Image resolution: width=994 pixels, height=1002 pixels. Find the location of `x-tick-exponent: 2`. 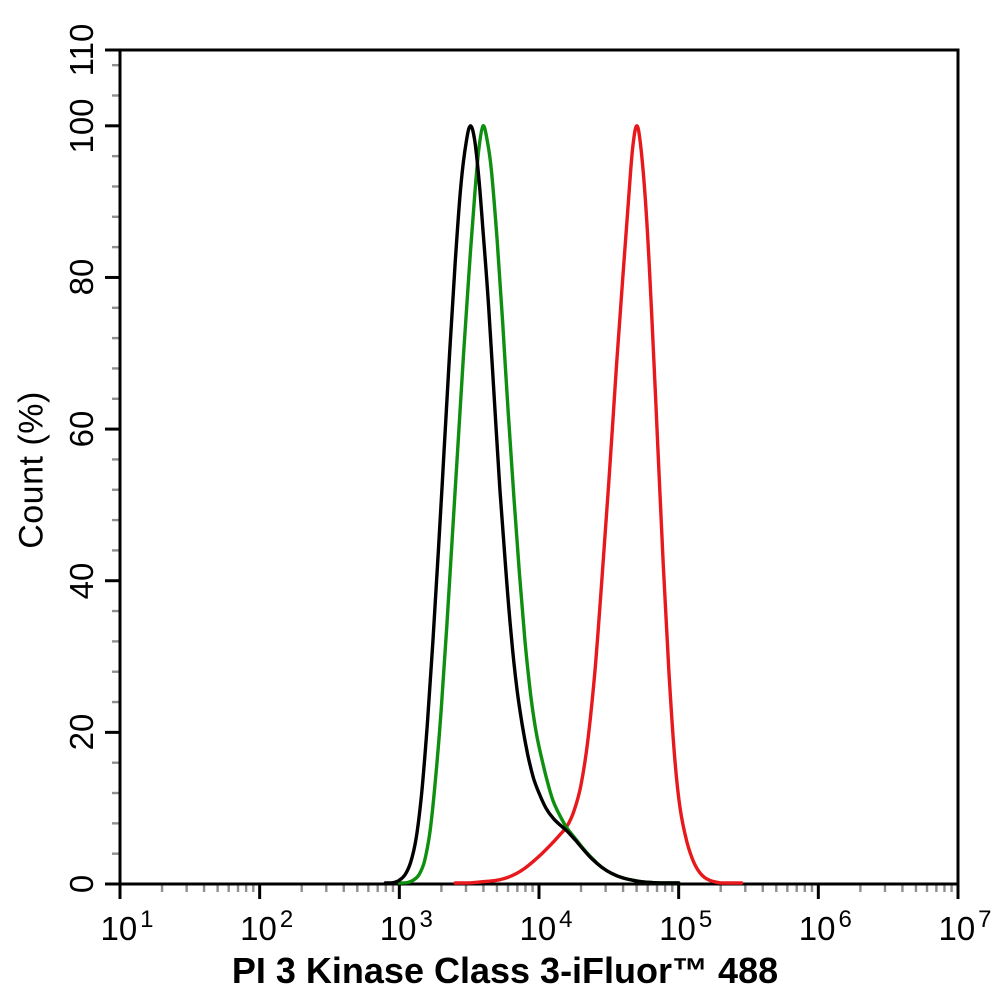

x-tick-exponent: 2 is located at coordinates (286, 919).